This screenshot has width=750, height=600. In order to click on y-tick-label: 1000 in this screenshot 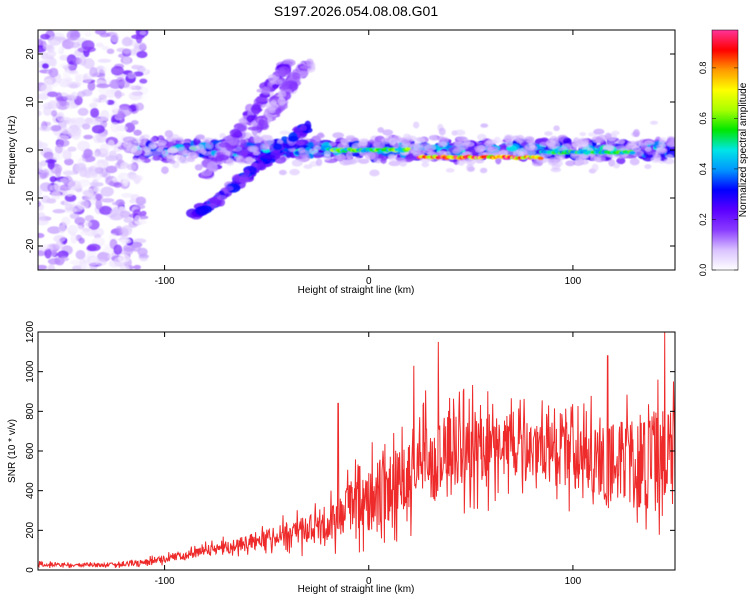, I will do `click(30, 371)`.